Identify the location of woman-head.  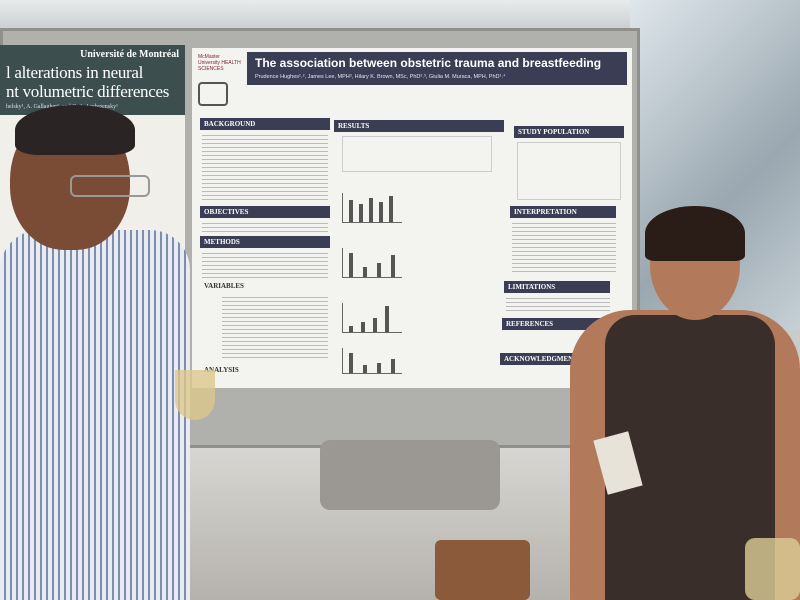
(695, 263).